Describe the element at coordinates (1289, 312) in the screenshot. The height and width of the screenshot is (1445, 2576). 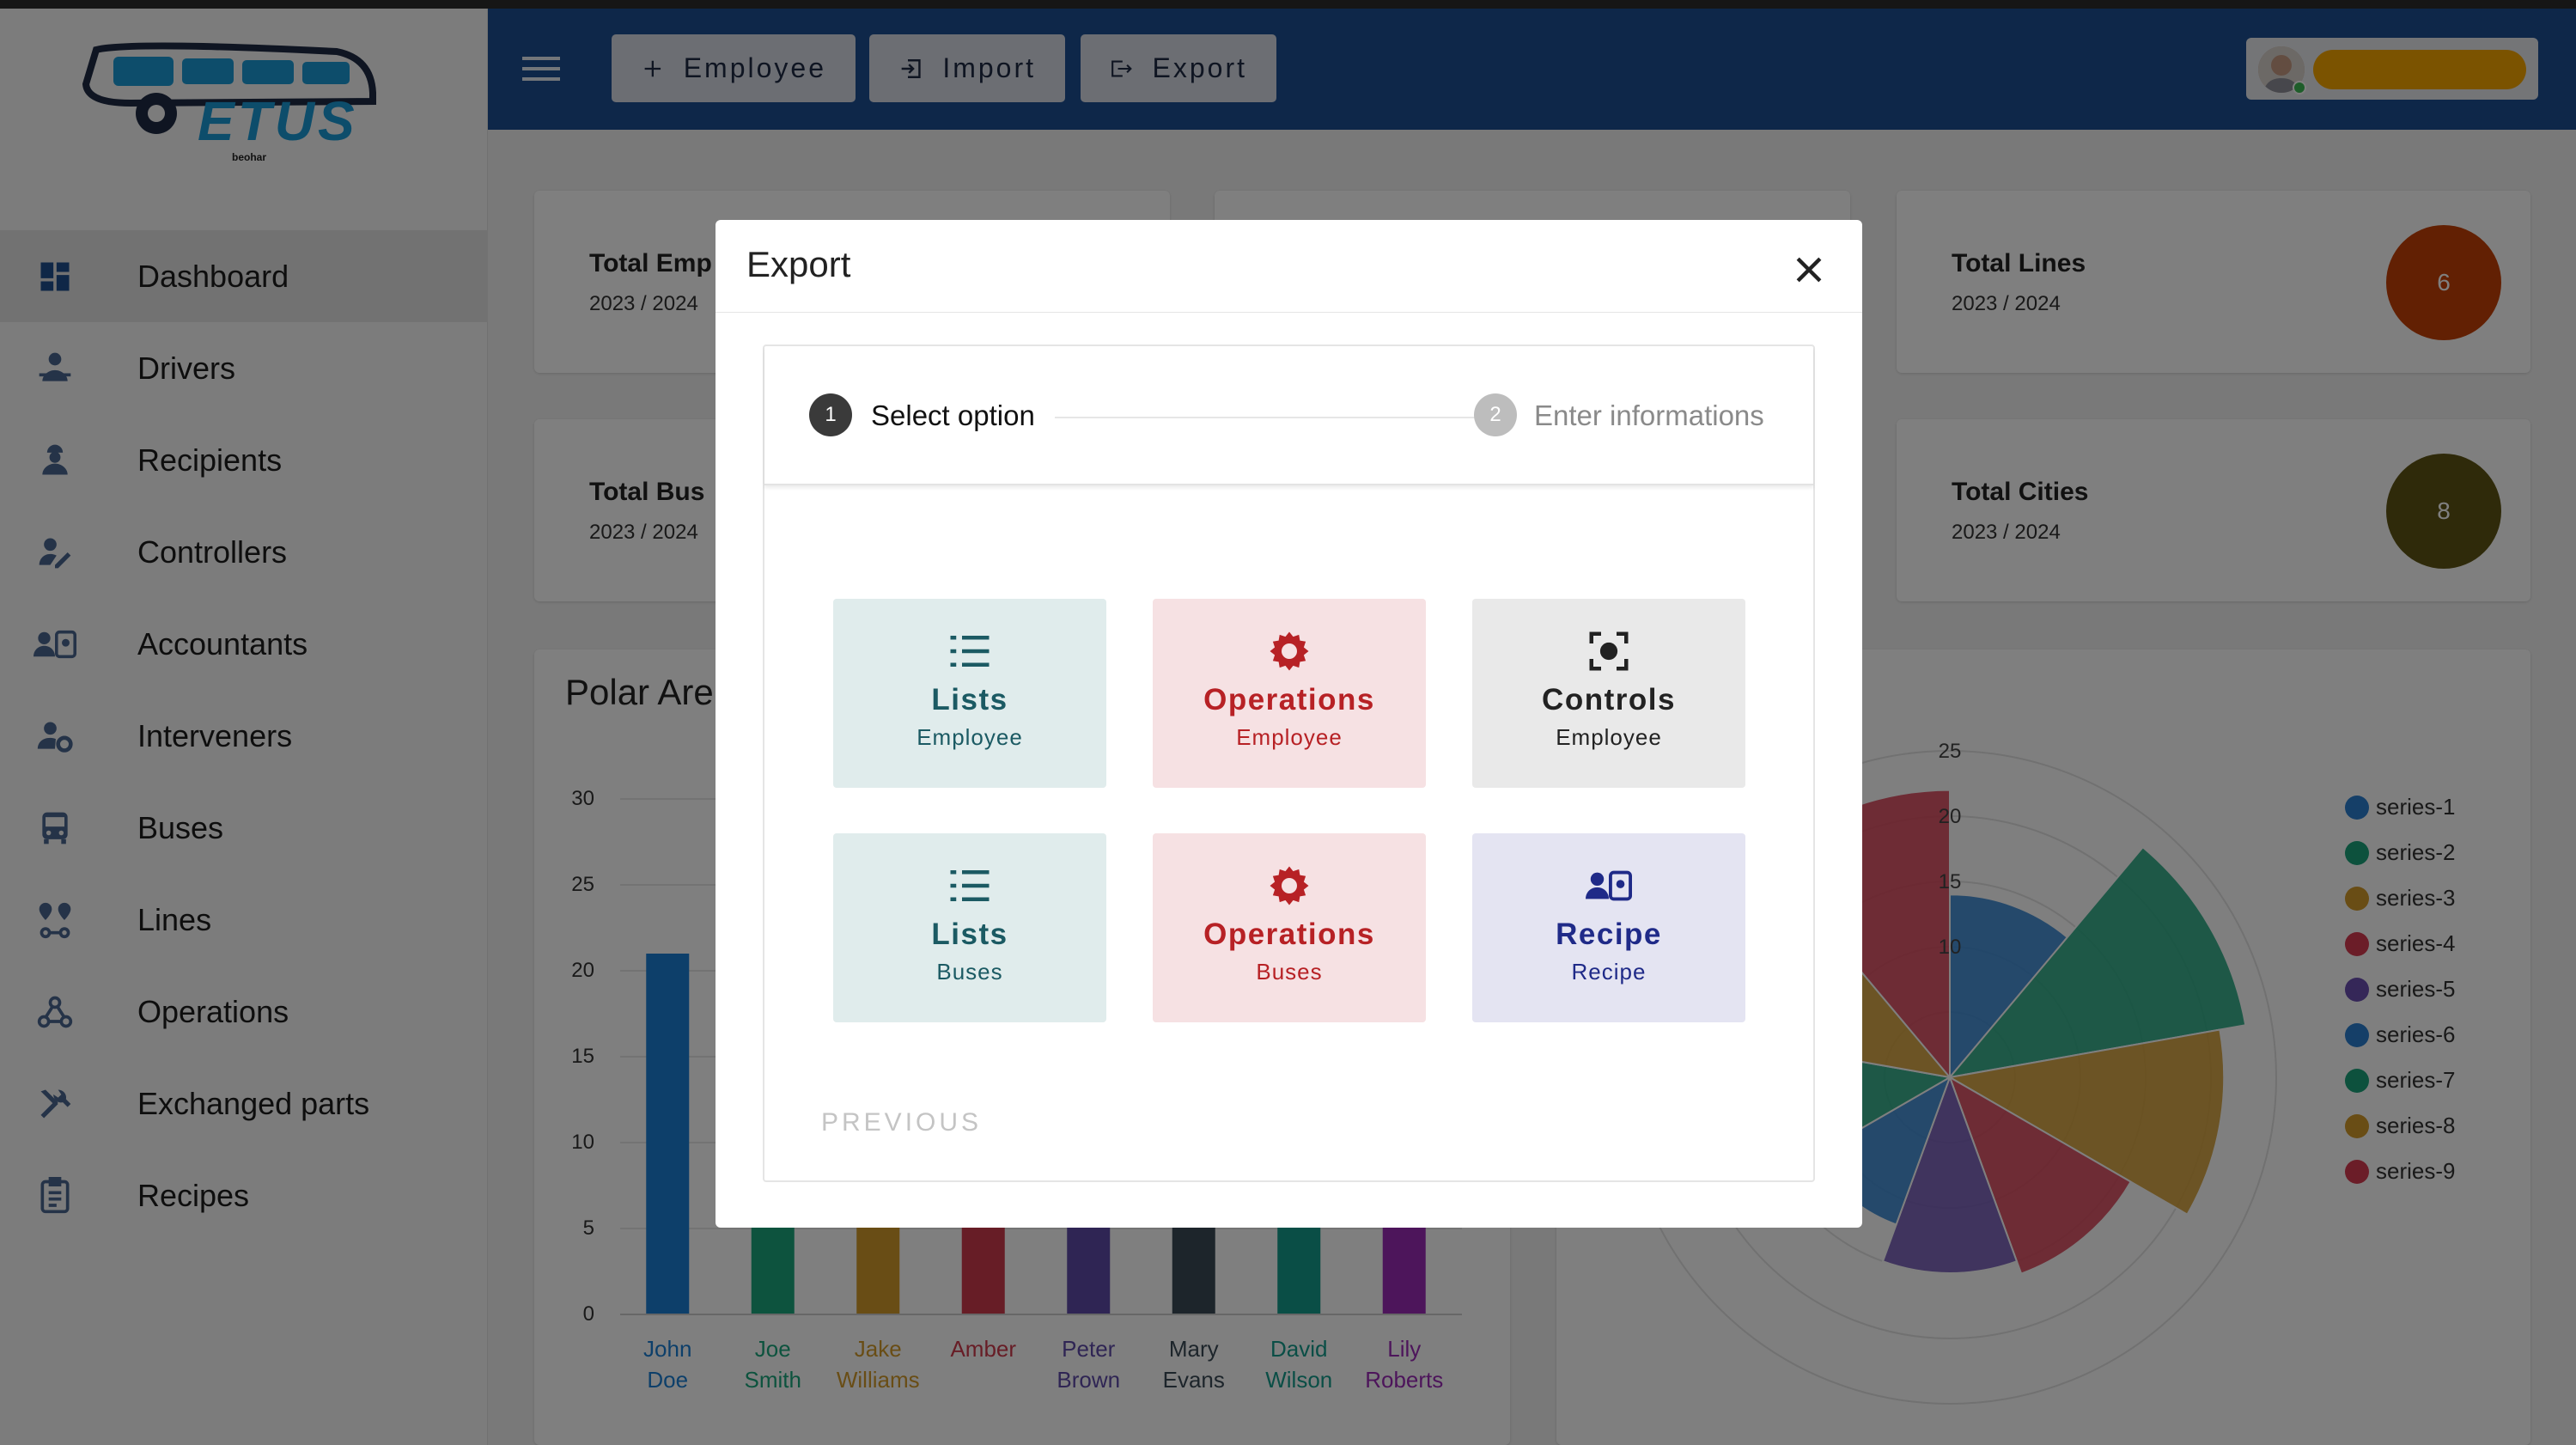
I see `dialog-divider` at that location.